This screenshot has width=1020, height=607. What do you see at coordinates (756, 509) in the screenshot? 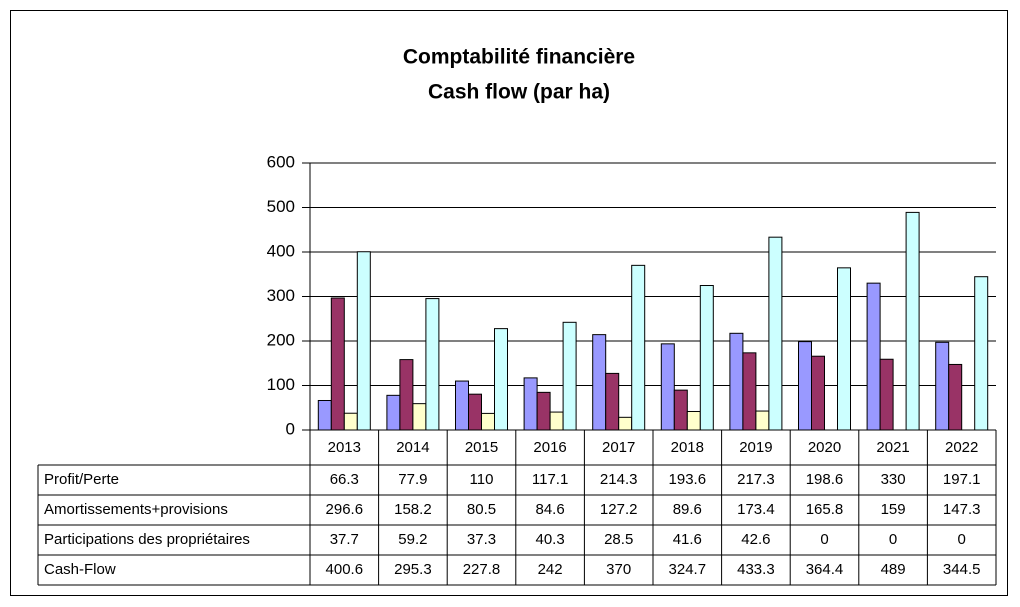
I see `table-cell: 173.4` at bounding box center [756, 509].